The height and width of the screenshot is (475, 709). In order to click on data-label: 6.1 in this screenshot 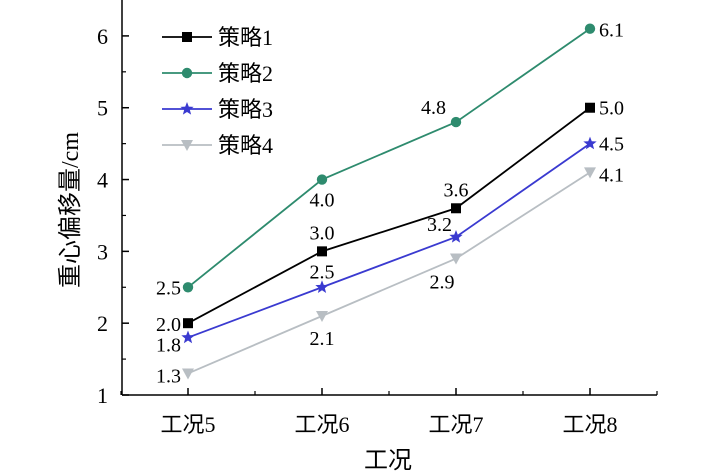, I will do `click(611, 31)`.